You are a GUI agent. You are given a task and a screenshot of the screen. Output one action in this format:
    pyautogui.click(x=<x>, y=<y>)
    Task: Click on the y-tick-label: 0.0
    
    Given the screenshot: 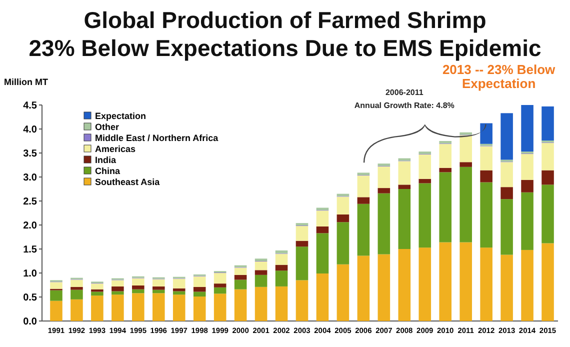 What is the action you would take?
    pyautogui.click(x=30, y=322)
    